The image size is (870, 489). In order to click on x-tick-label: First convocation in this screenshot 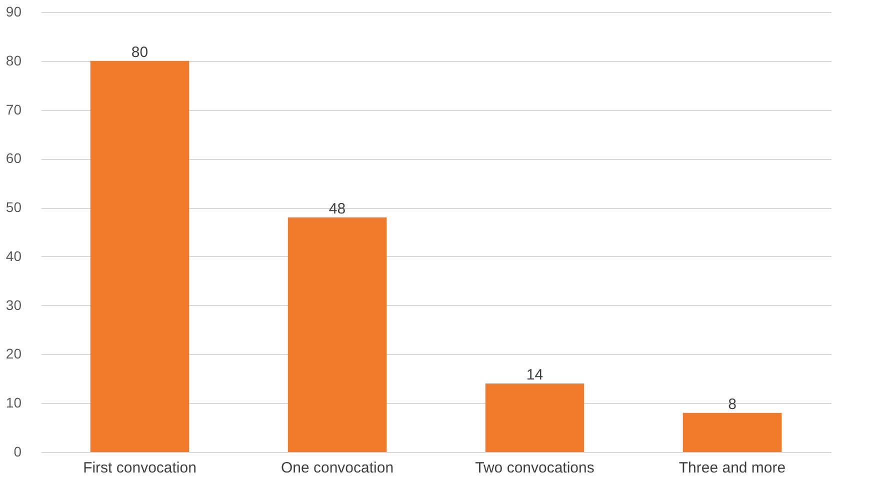, I will do `click(139, 468)`.